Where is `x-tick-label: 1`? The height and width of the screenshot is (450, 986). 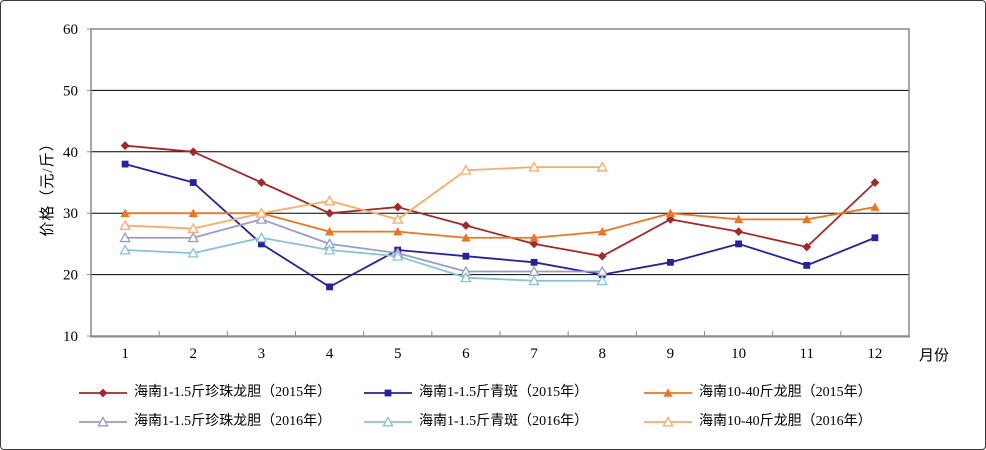
x-tick-label: 1 is located at coordinates (125, 354).